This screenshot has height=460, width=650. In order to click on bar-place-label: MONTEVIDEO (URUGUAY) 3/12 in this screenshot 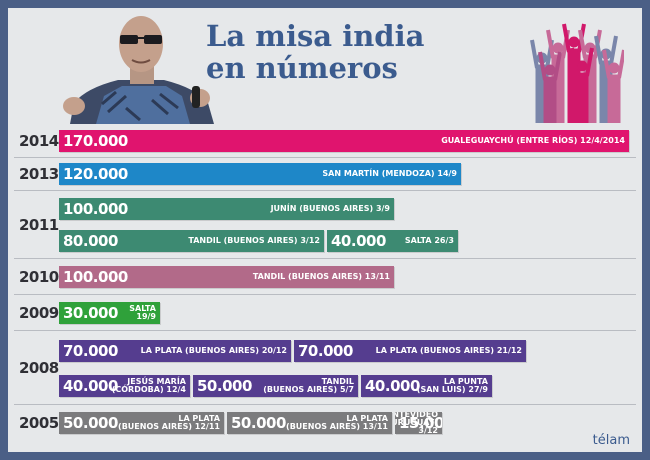, I will do `click(416, 423)`.